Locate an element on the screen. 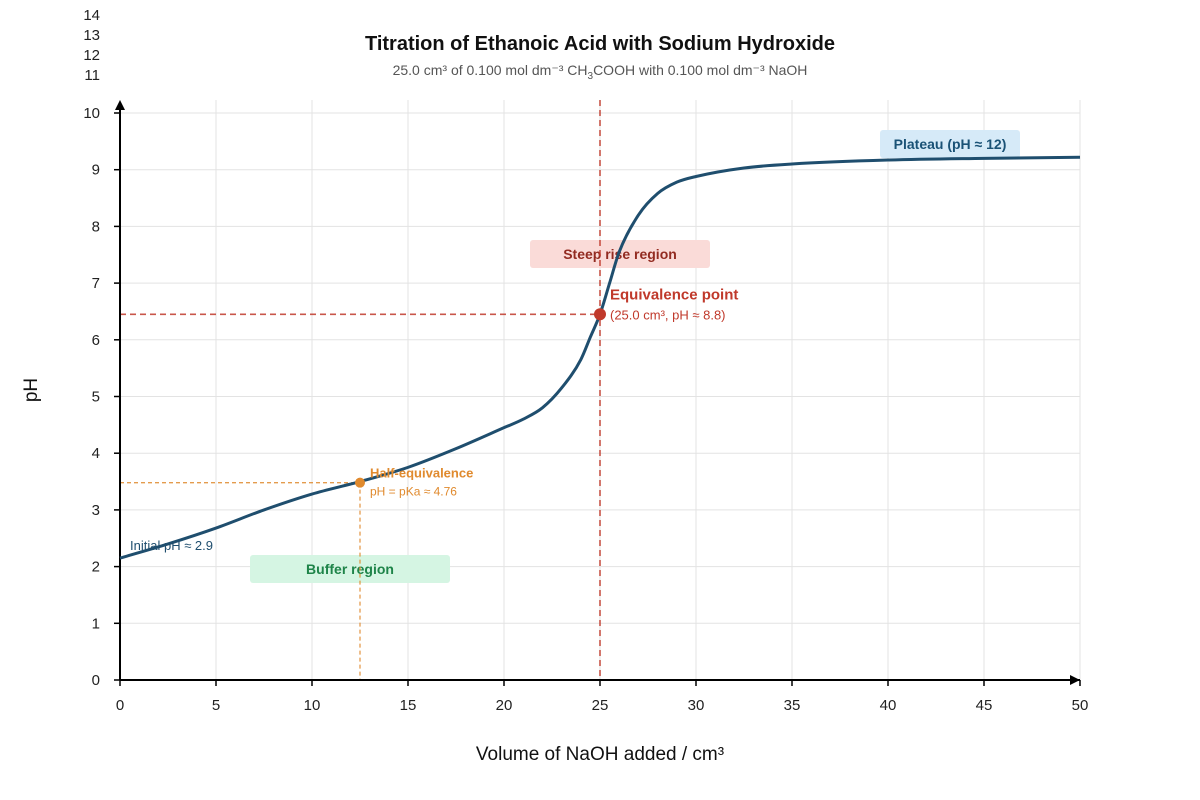 Image resolution: width=1200 pixels, height=800 pixels. subtitle-part-1: 25.0 cm³ of 0.100 mol dm⁻³ CH is located at coordinates (490, 70).